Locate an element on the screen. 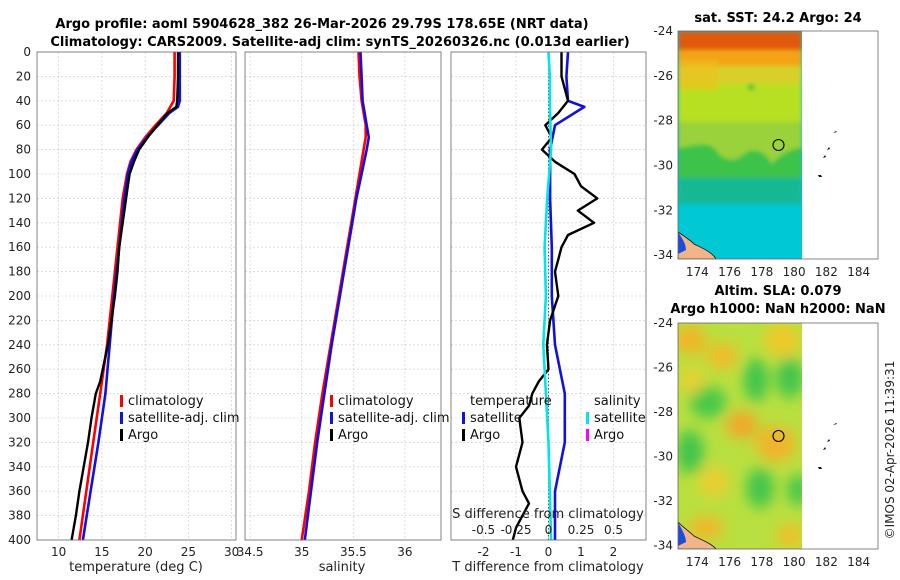 This screenshot has height=580, width=900. latitude-tick-label: -26 is located at coordinates (663, 368).